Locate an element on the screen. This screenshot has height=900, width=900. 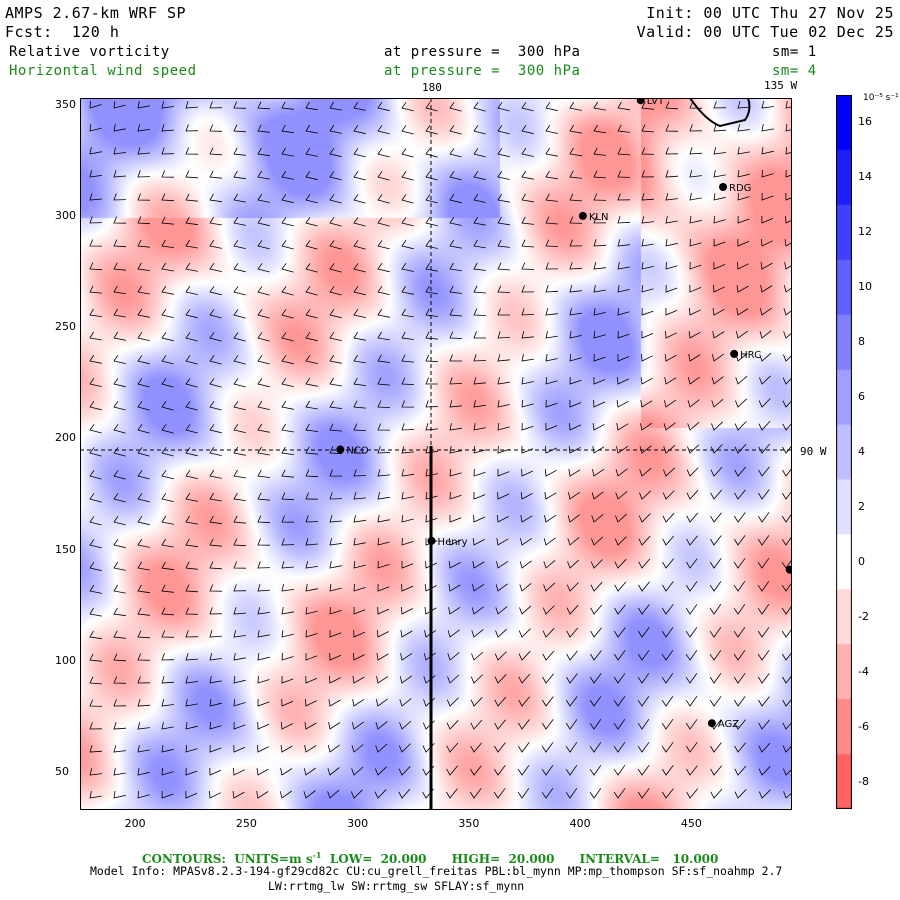
station-label: HRC is located at coordinates (750, 355).